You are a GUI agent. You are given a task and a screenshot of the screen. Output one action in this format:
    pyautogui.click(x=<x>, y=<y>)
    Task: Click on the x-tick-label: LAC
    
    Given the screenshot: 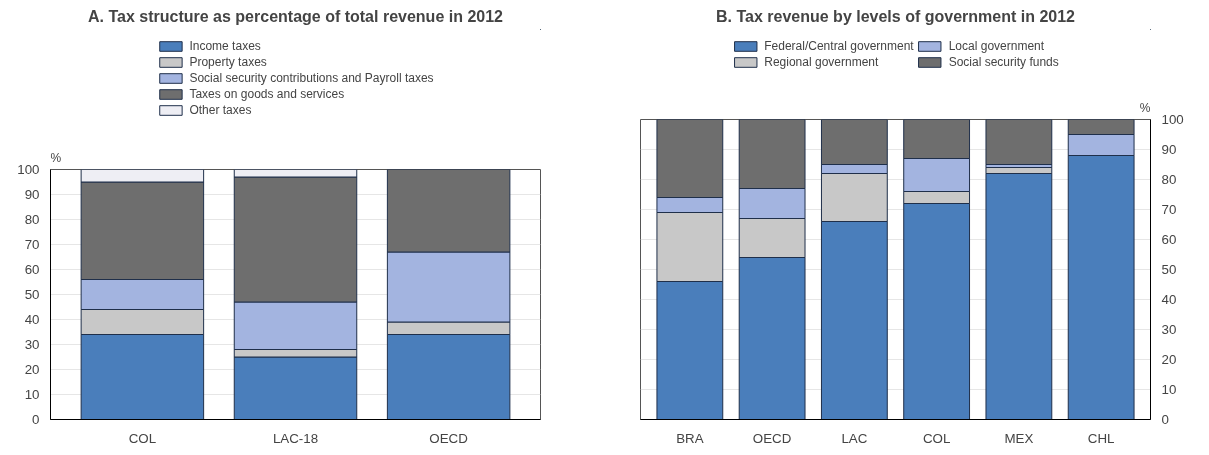 What is the action you would take?
    pyautogui.click(x=854, y=438)
    